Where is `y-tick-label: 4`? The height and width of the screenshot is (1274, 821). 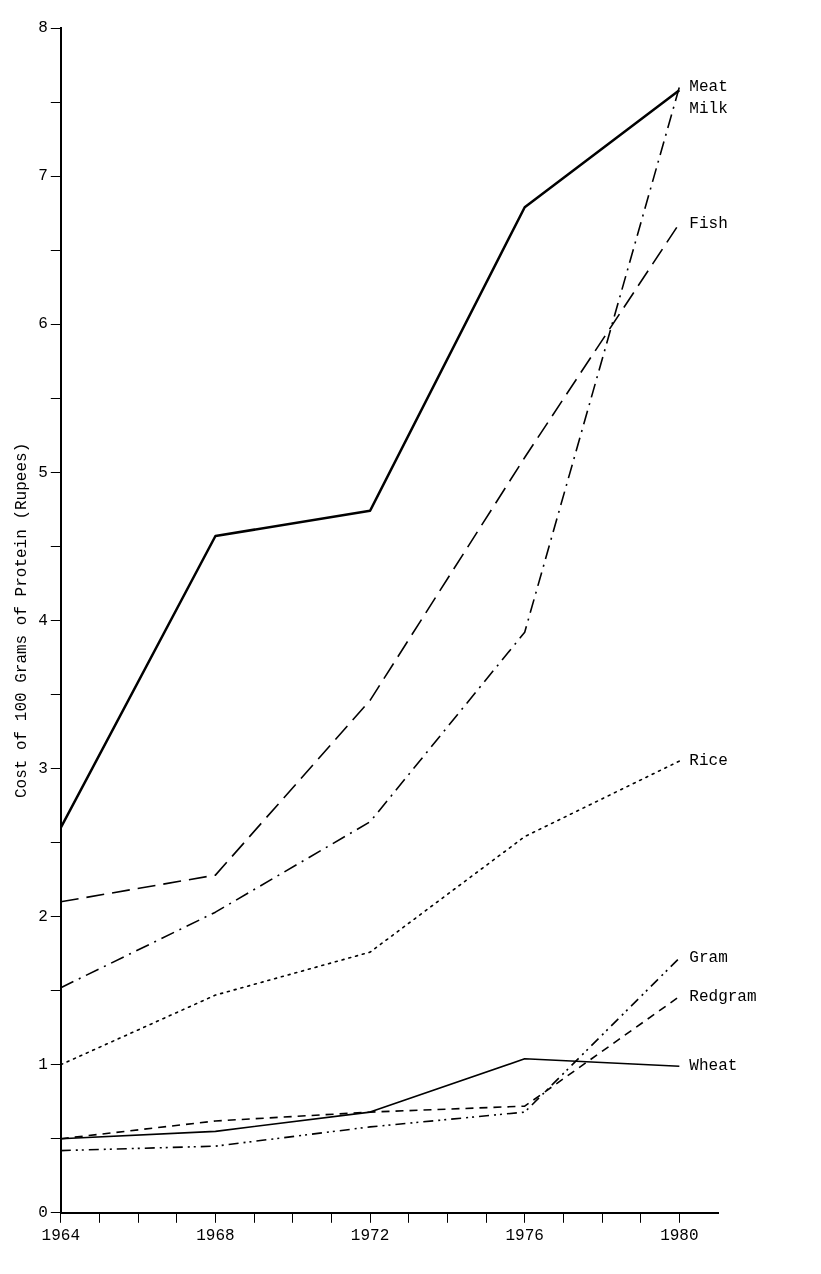
y-tick-label: 4 is located at coordinates (43, 620).